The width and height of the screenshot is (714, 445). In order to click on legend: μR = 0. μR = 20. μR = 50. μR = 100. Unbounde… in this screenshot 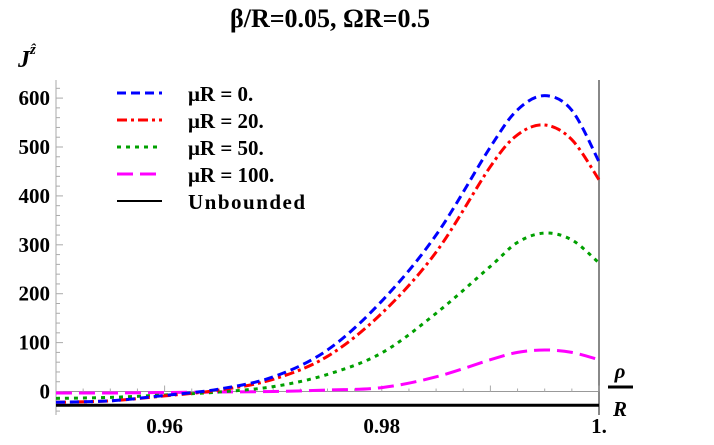, I will do `click(212, 148)`.